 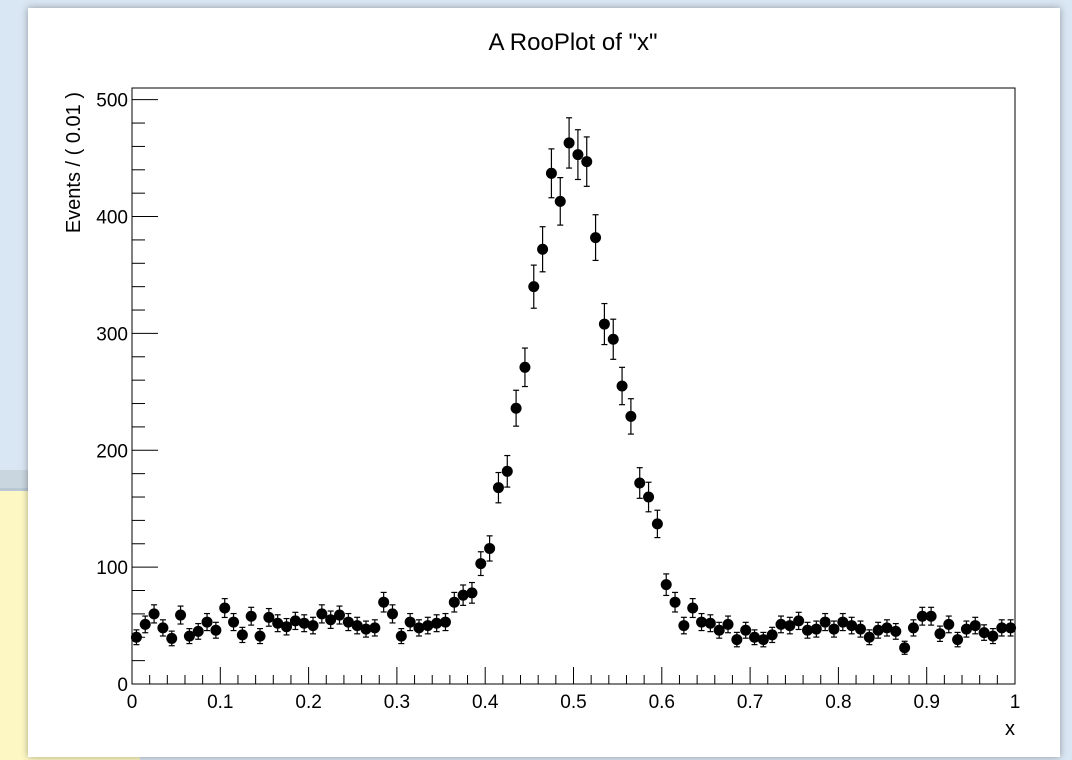 What do you see at coordinates (74, 162) in the screenshot?
I see `y-axis-label: Events / ( 0.01 )` at bounding box center [74, 162].